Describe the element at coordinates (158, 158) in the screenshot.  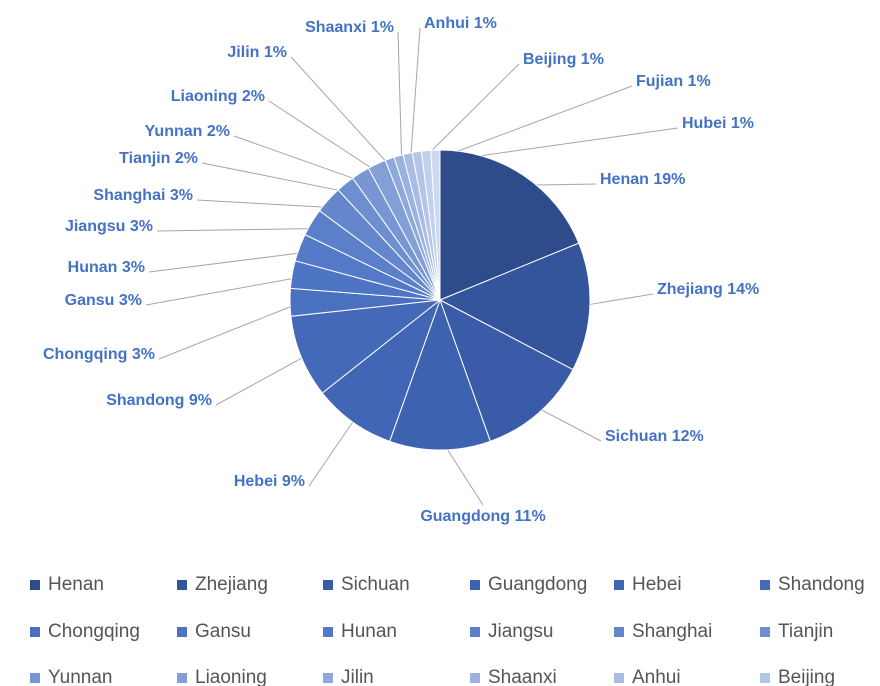
I see `data-label: Tianjin 2%` at that location.